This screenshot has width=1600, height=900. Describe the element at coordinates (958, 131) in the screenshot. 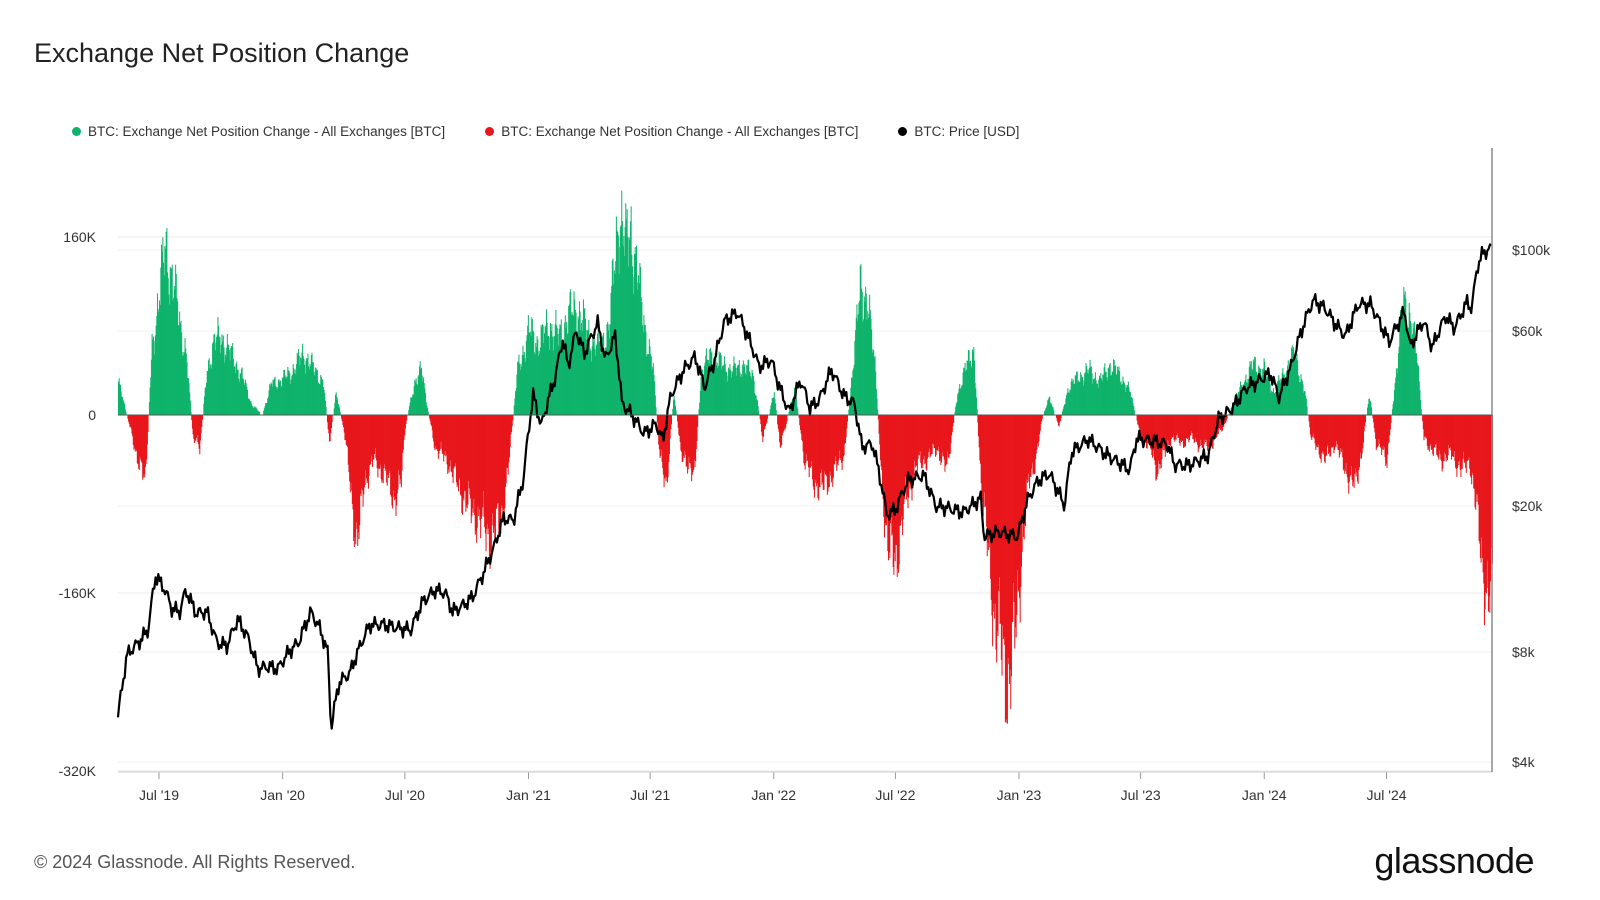

I see `legend-item-price: BTC: Price [USD]` at that location.